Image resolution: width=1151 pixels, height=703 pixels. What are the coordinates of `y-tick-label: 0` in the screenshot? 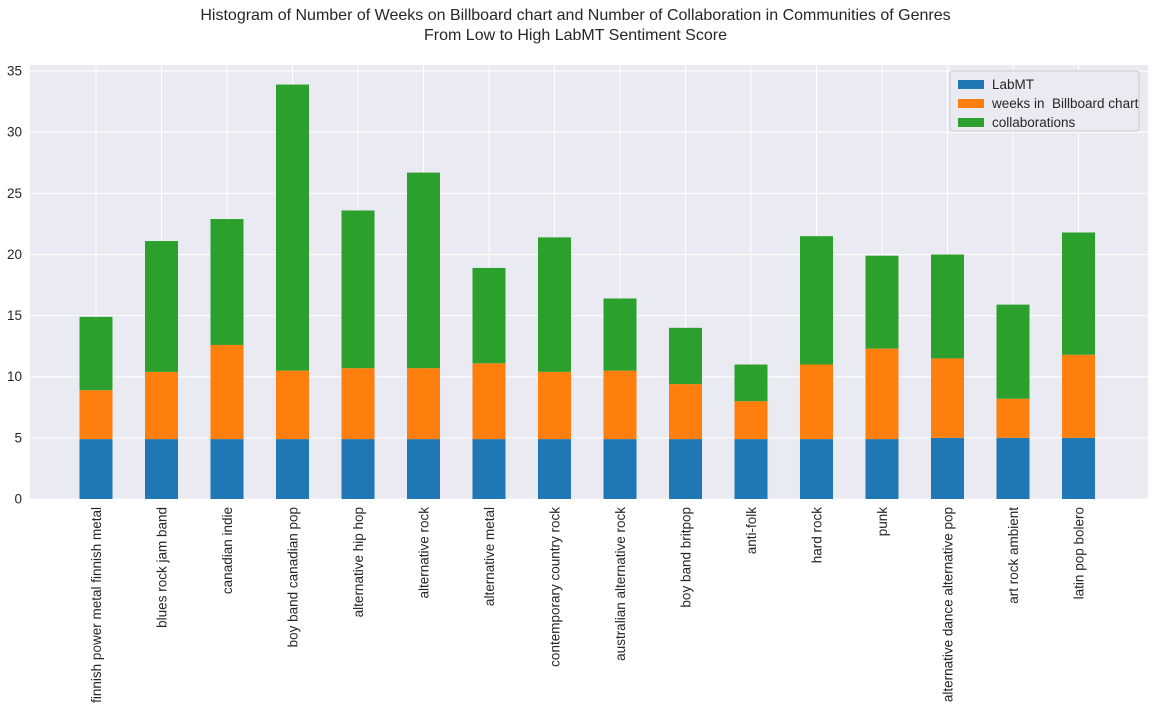 It's located at (18, 499).